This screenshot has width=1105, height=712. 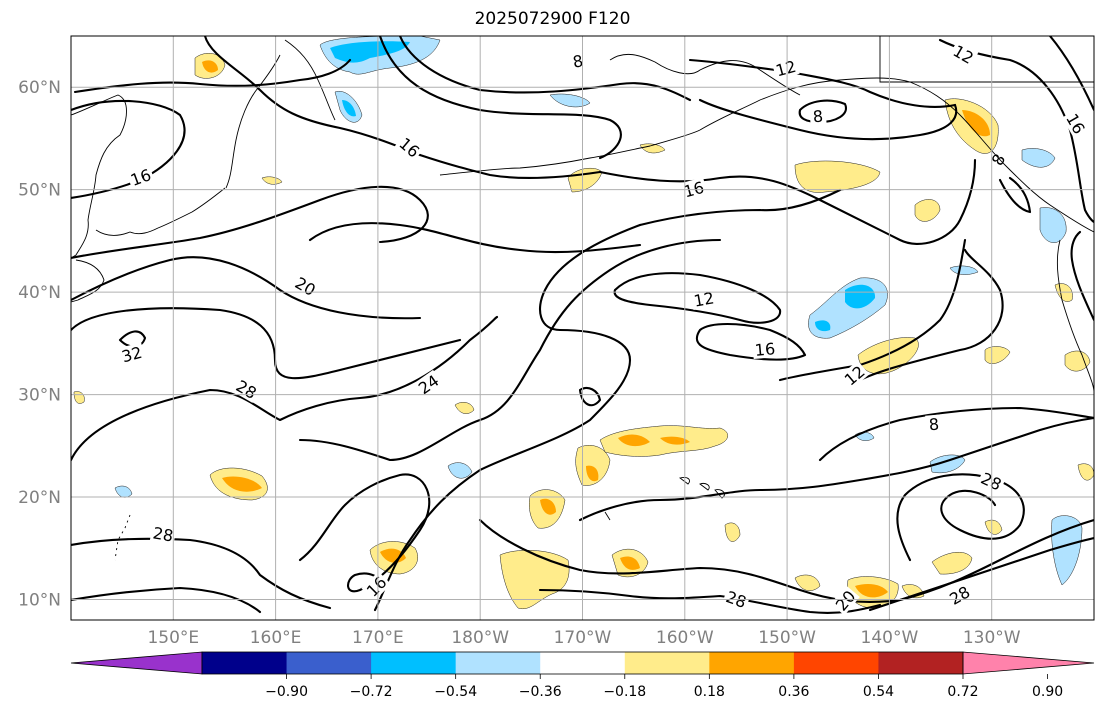 What do you see at coordinates (371, 692) in the screenshot?
I see `colorbar-tick-label: −0.72` at bounding box center [371, 692].